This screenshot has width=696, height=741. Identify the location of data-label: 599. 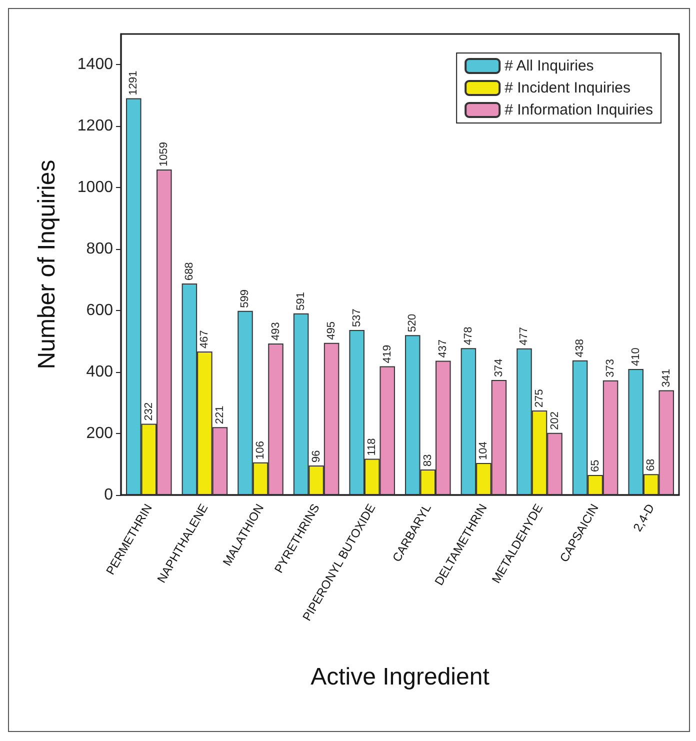
(245, 299).